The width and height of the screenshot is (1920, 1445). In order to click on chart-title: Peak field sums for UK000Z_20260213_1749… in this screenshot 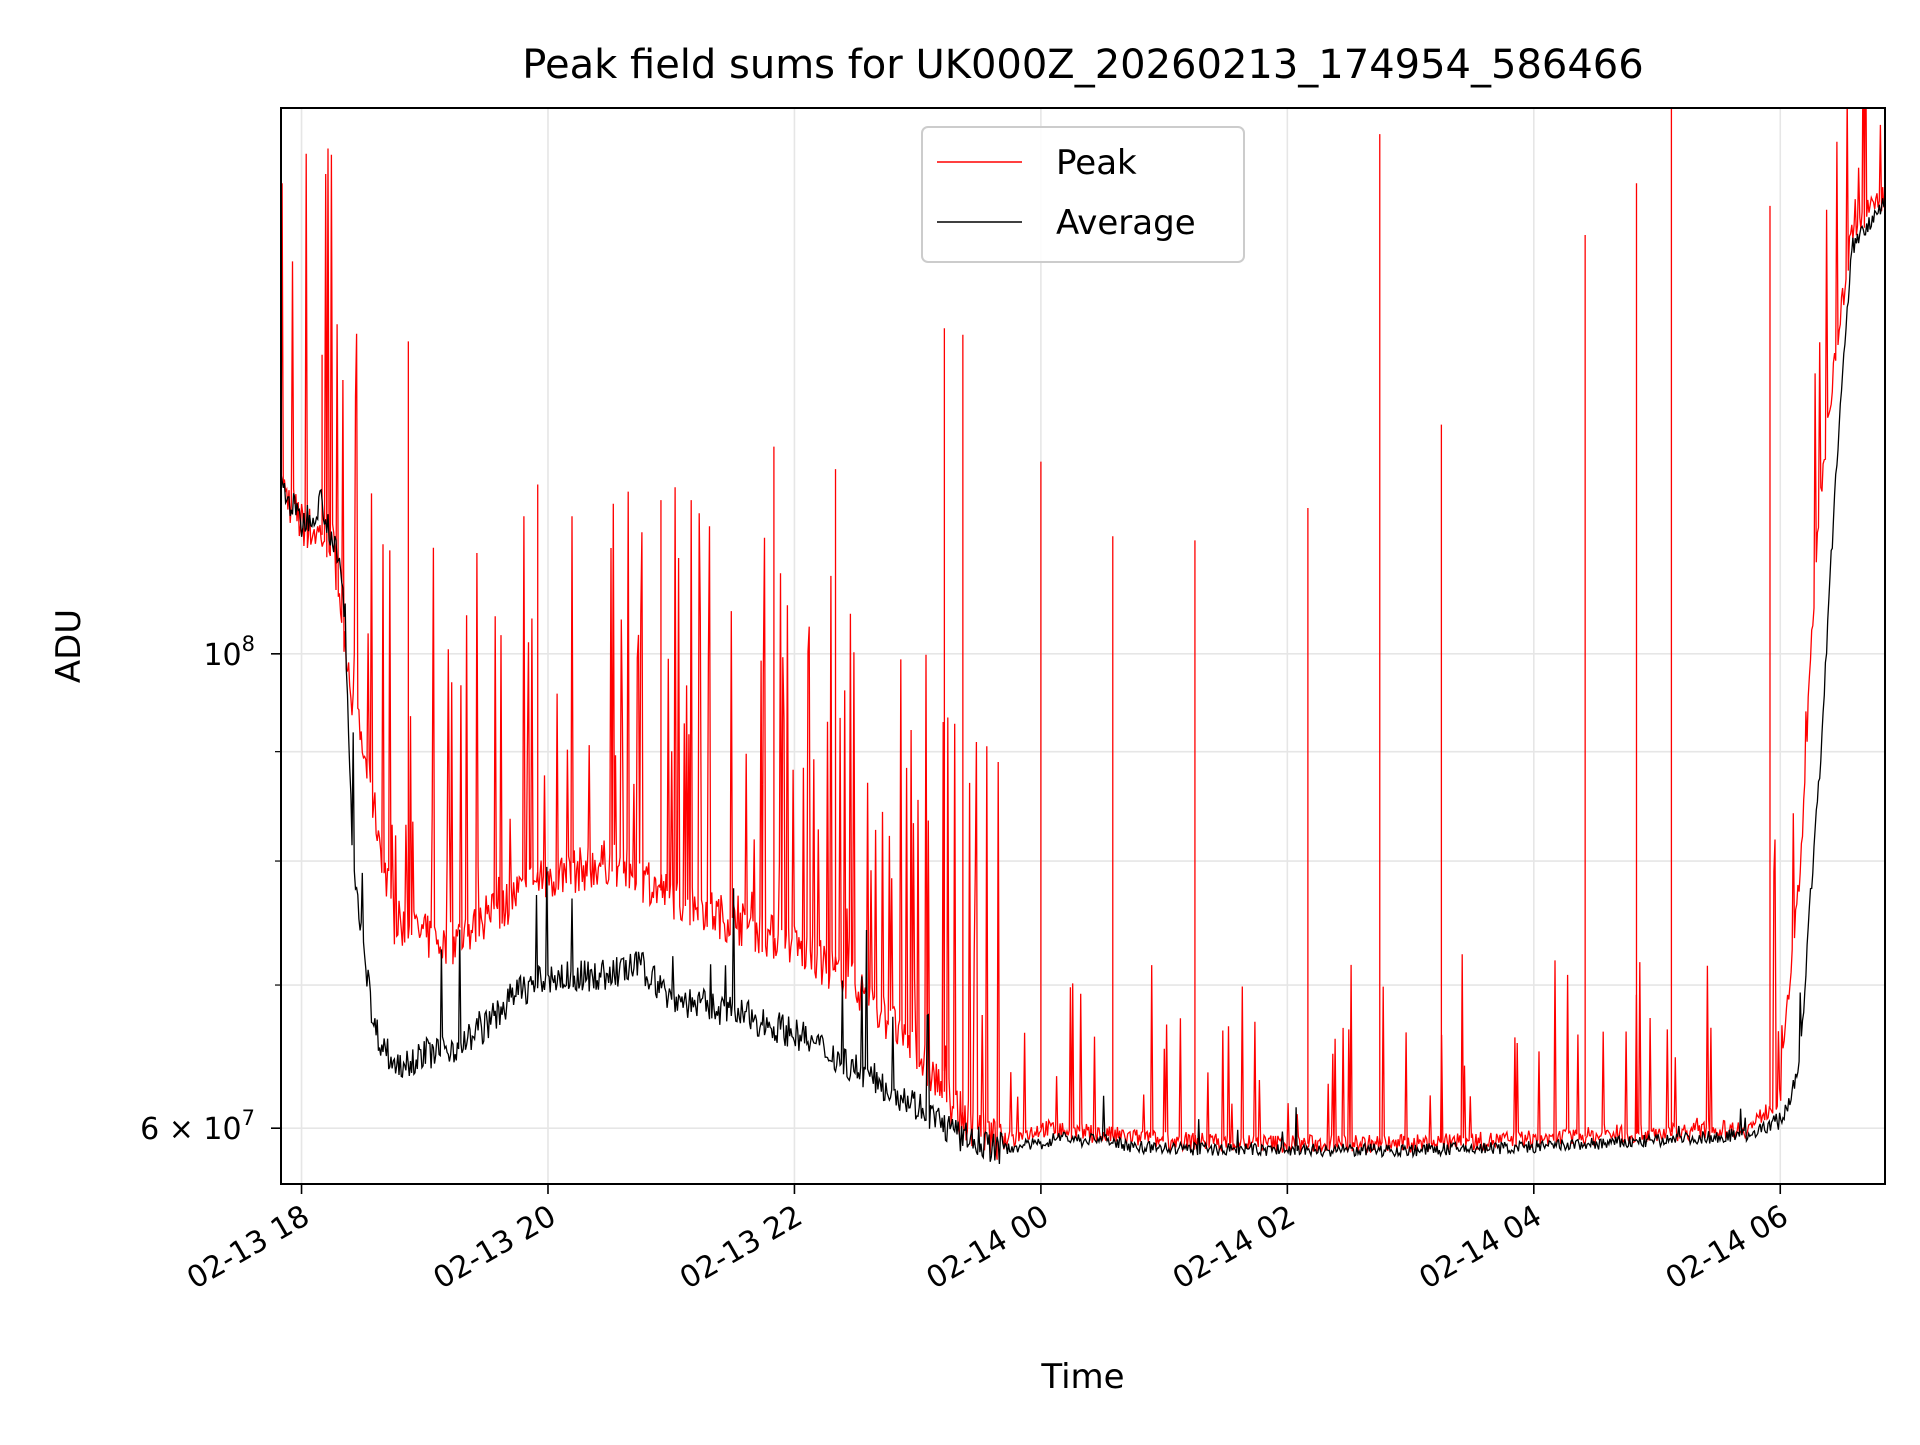, I will do `click(1082, 65)`.